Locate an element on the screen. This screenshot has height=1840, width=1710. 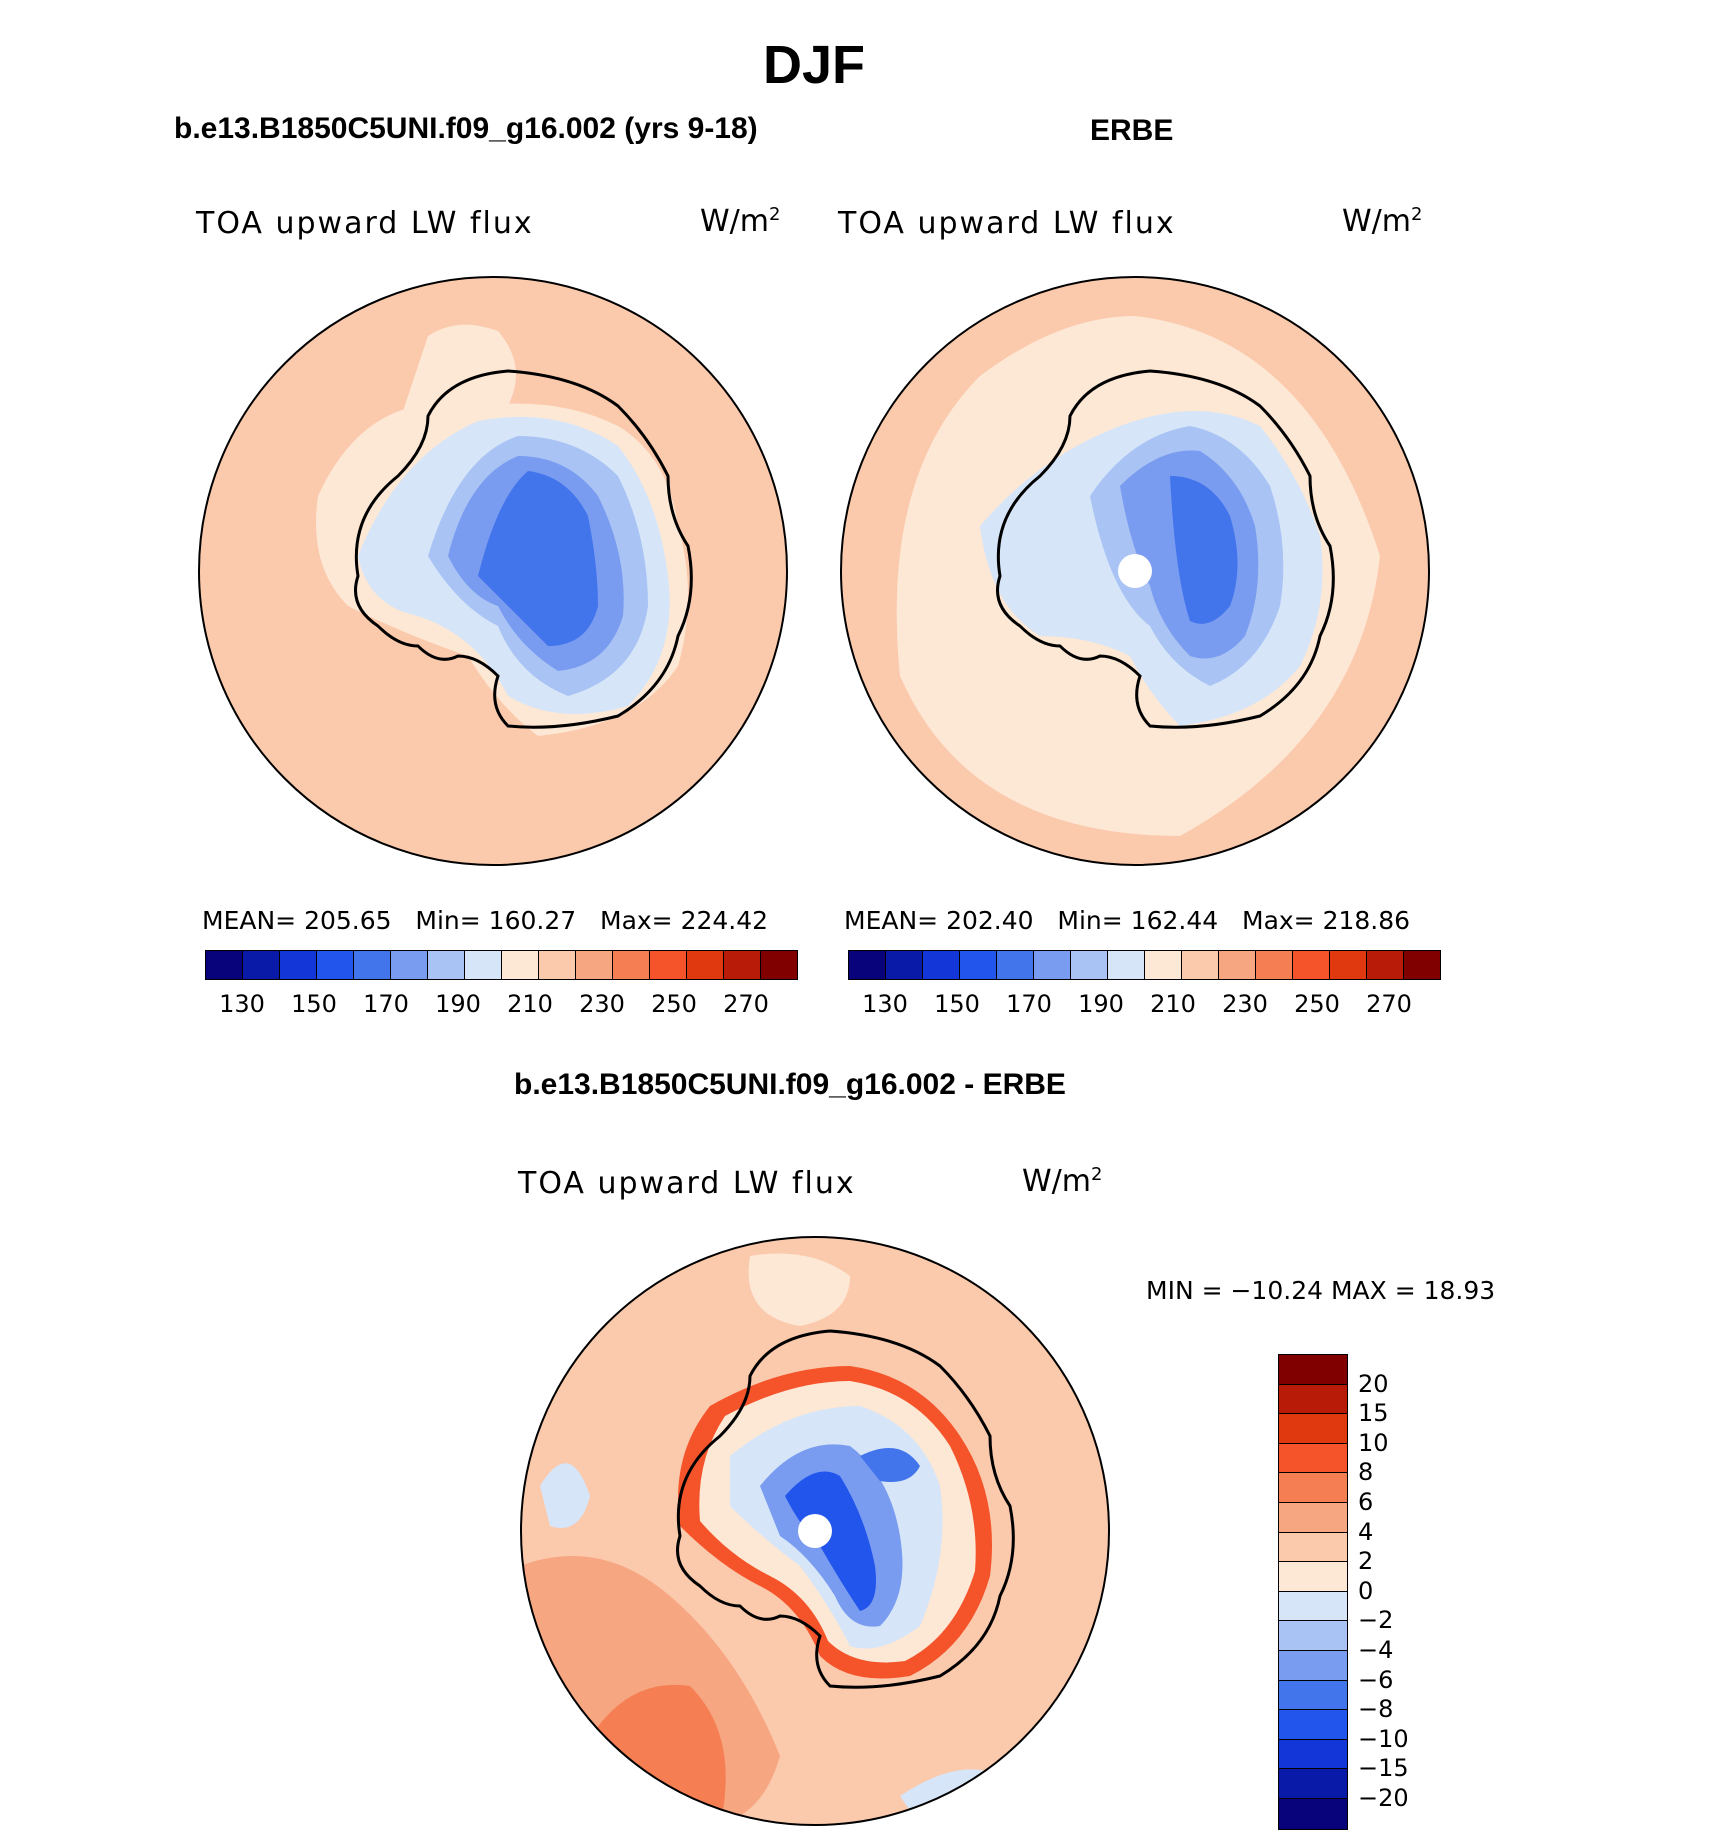
diff-colorbar-tick-label: −6 is located at coordinates (1376, 1679).